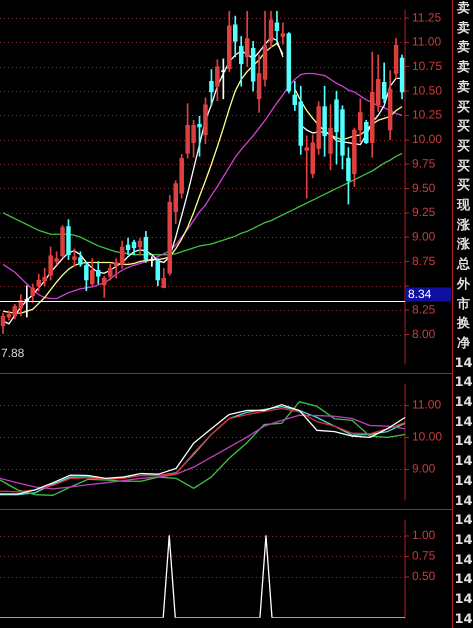 This screenshot has height=628, width=473. I want to click on text: 市, so click(463, 304).